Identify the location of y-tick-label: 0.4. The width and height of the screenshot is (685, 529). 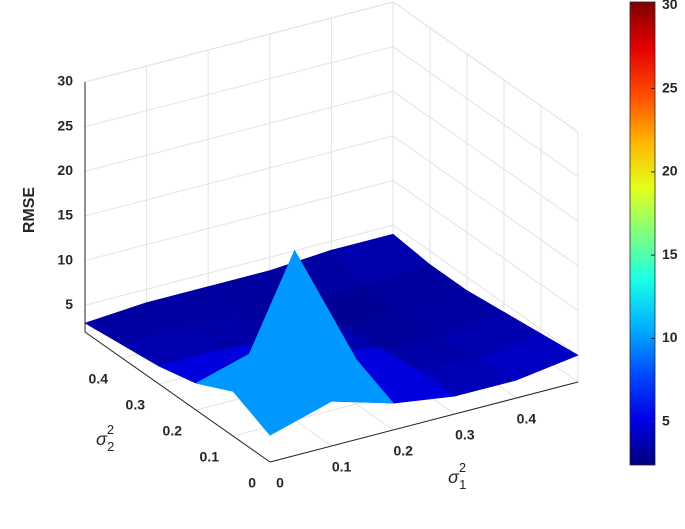
(99, 379).